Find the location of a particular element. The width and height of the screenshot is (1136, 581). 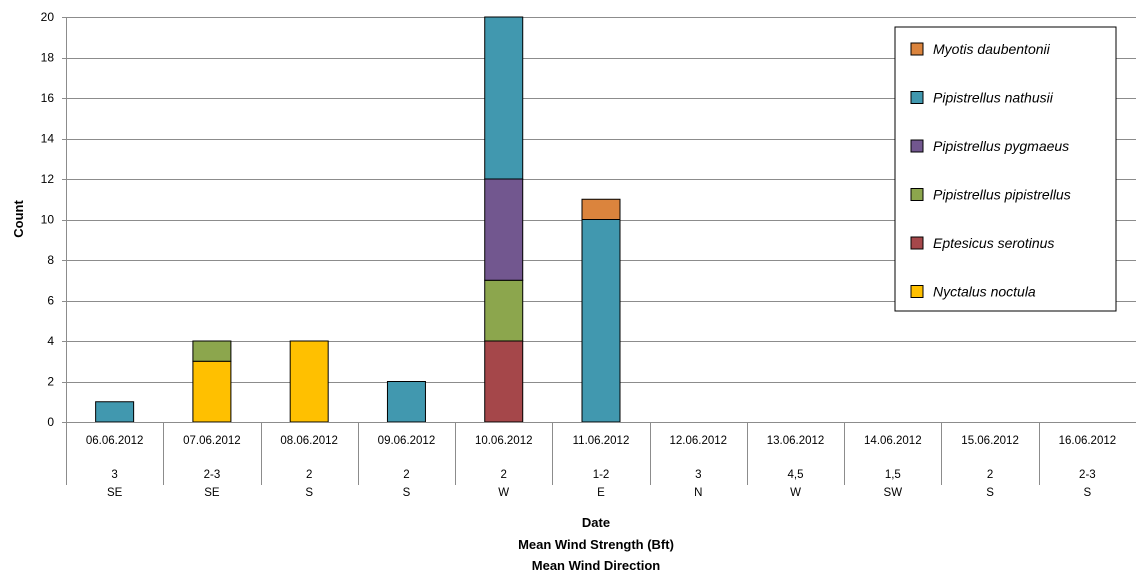

x-tick-label-date: 13.06.2012 is located at coordinates (796, 441).